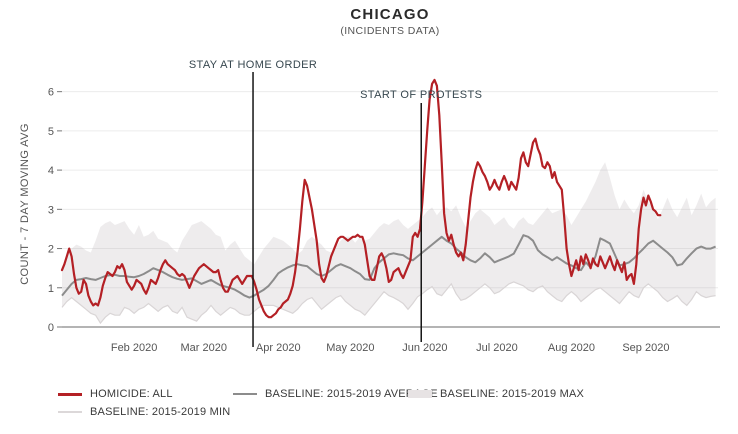 The width and height of the screenshot is (738, 434). What do you see at coordinates (497, 348) in the screenshot?
I see `x-tick-label: Jul 2020` at bounding box center [497, 348].